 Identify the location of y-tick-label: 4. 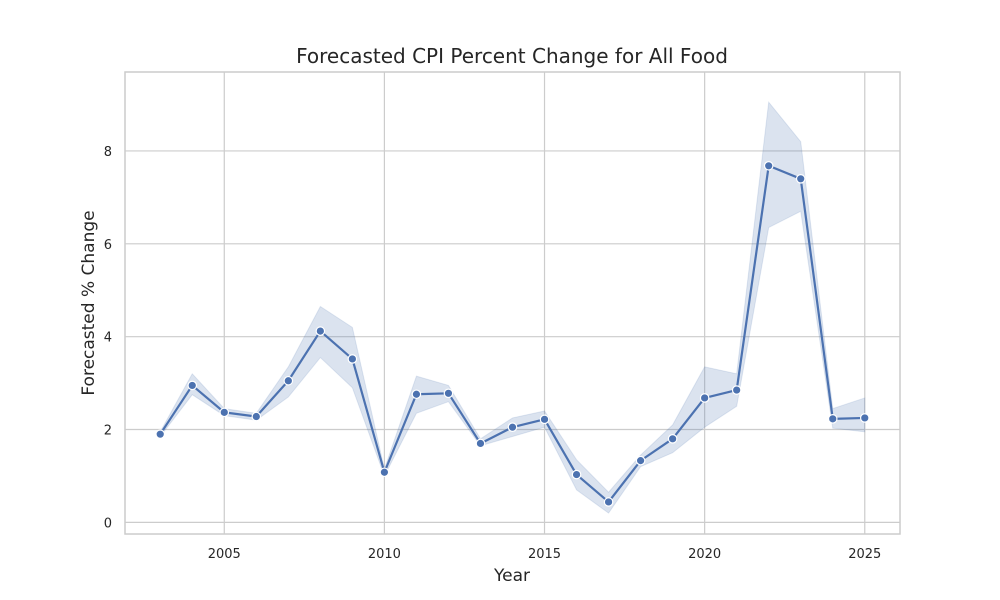
(108, 338).